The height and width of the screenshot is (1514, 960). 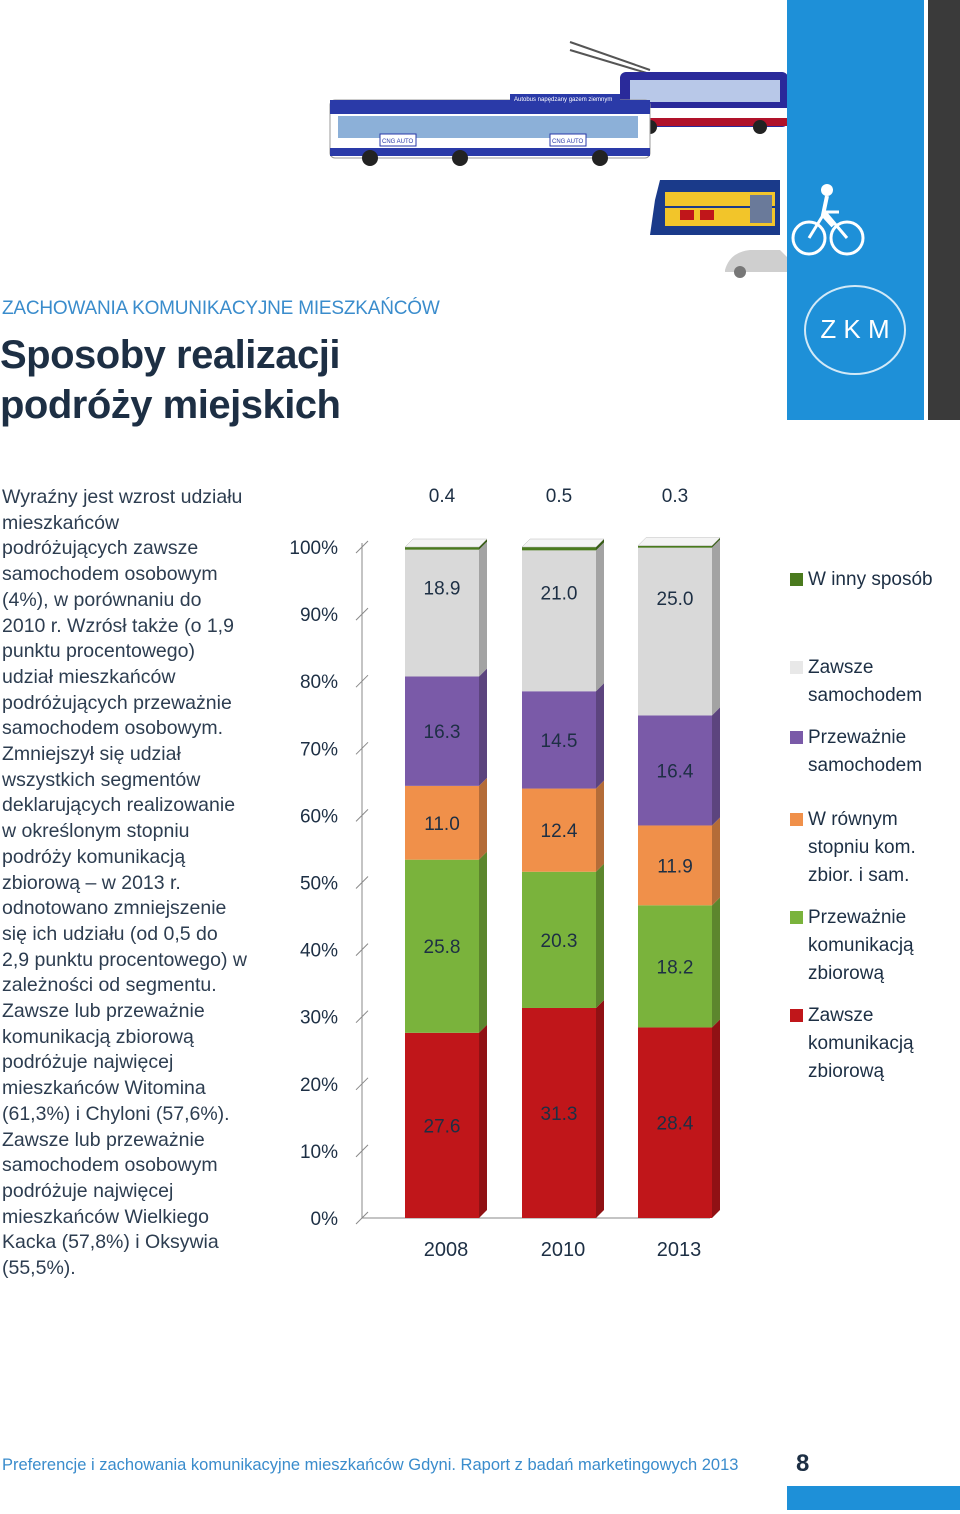 What do you see at coordinates (861, 1043) in the screenshot?
I see `legend-label: Zawsze komunikacją zbiorową` at bounding box center [861, 1043].